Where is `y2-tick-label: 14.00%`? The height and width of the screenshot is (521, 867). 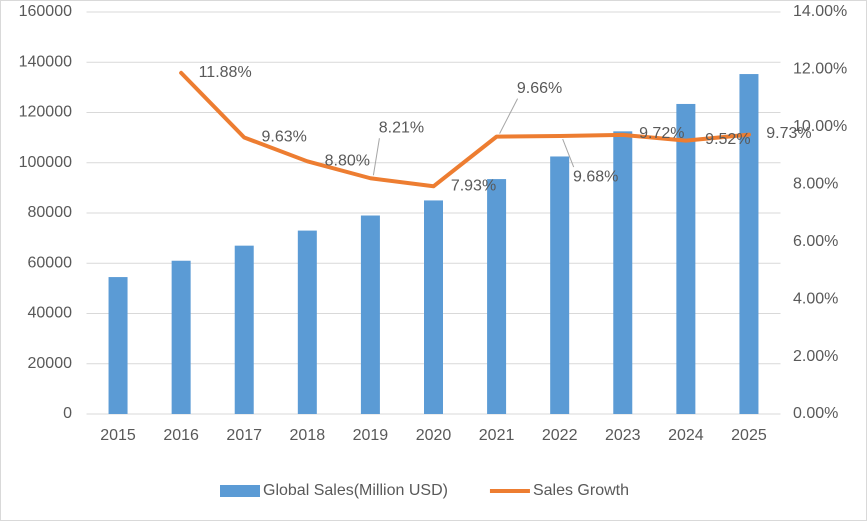 y2-tick-label: 14.00% is located at coordinates (820, 11).